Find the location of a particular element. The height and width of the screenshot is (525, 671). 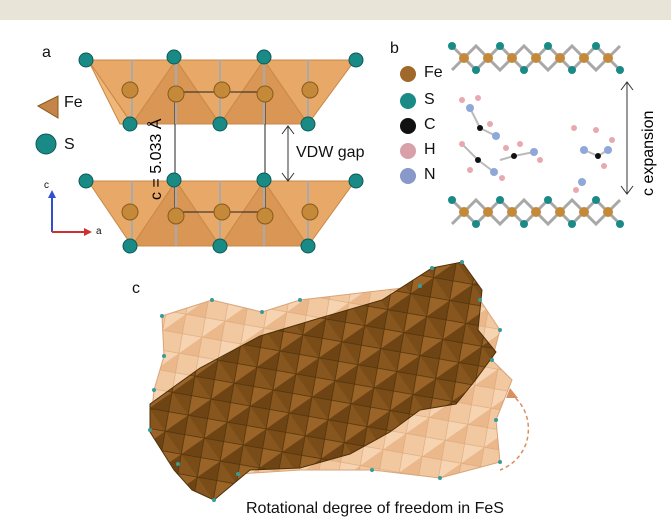

axis-a-label: a is located at coordinates (99, 231).